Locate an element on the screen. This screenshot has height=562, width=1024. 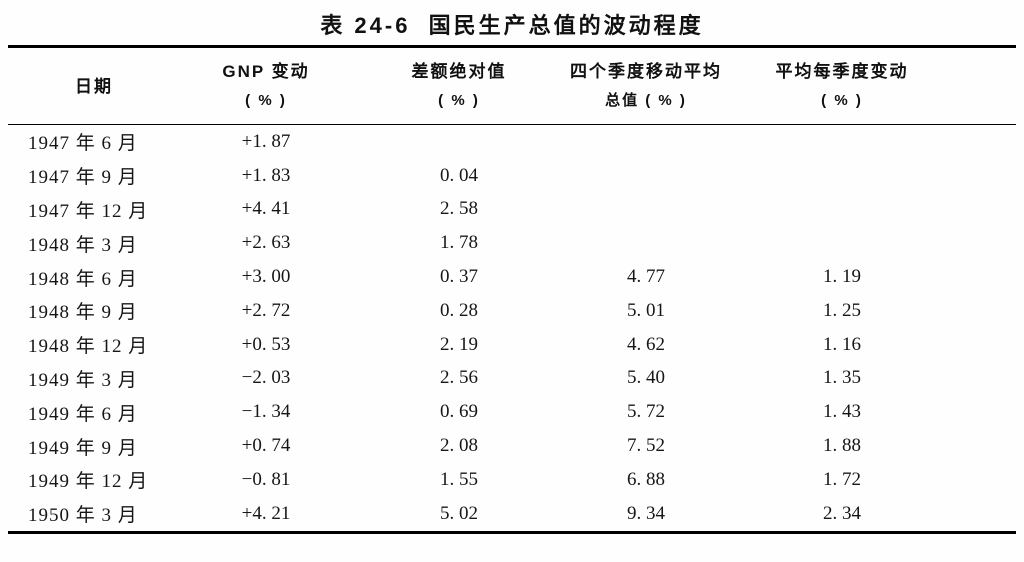
cell-gnp-change: +0. 74 is located at coordinates (266, 446).